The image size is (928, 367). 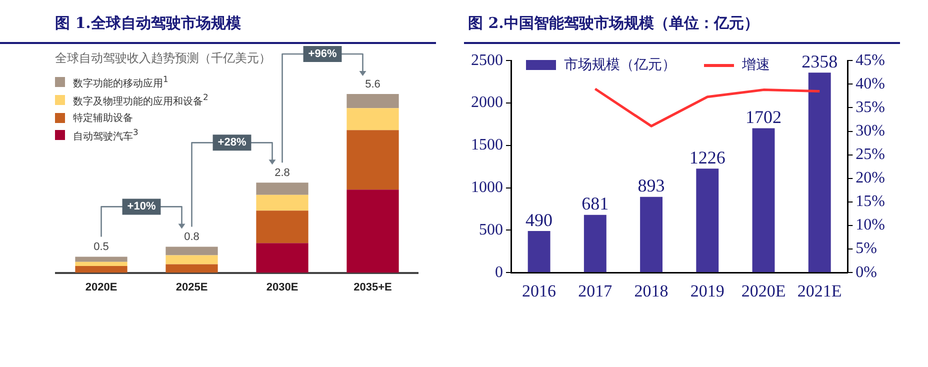 What do you see at coordinates (866, 249) in the screenshot?
I see `y2-tick-label: 5%` at bounding box center [866, 249].